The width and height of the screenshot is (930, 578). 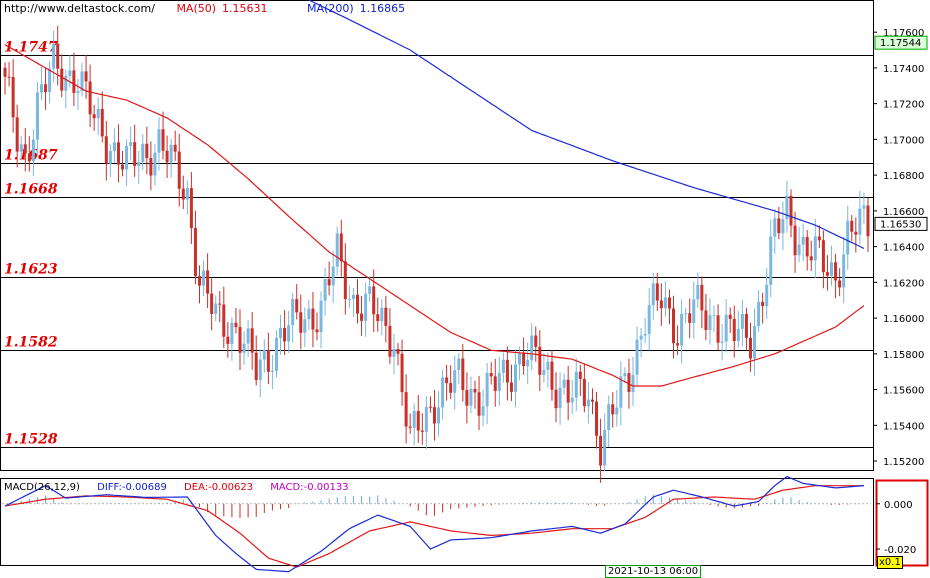 What do you see at coordinates (898, 505) in the screenshot?
I see `macd-tick-label: 0.000` at bounding box center [898, 505].